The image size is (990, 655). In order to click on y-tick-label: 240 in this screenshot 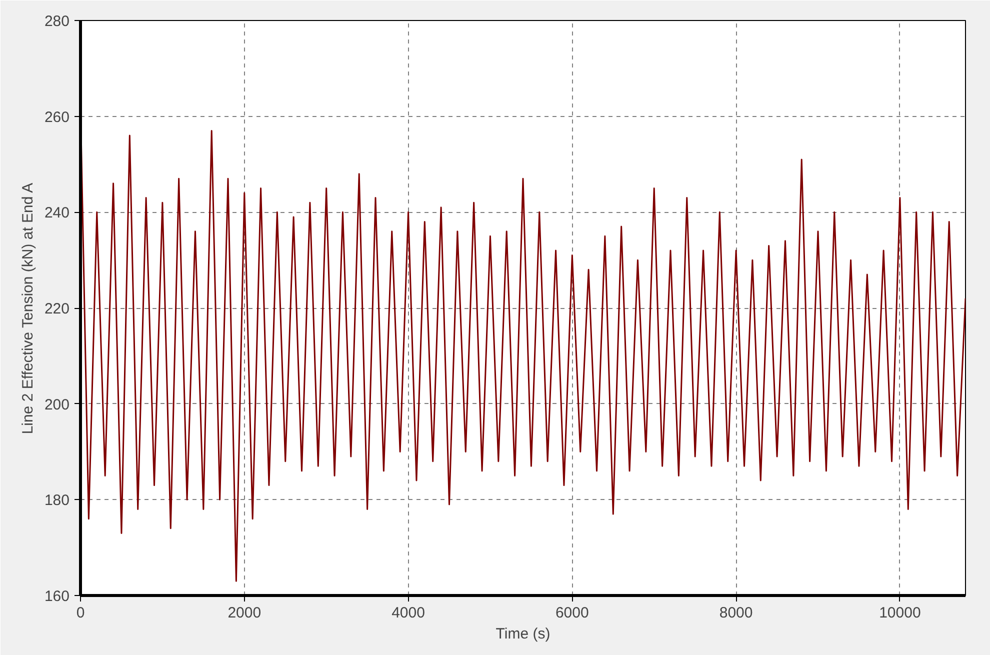, I will do `click(57, 213)`.